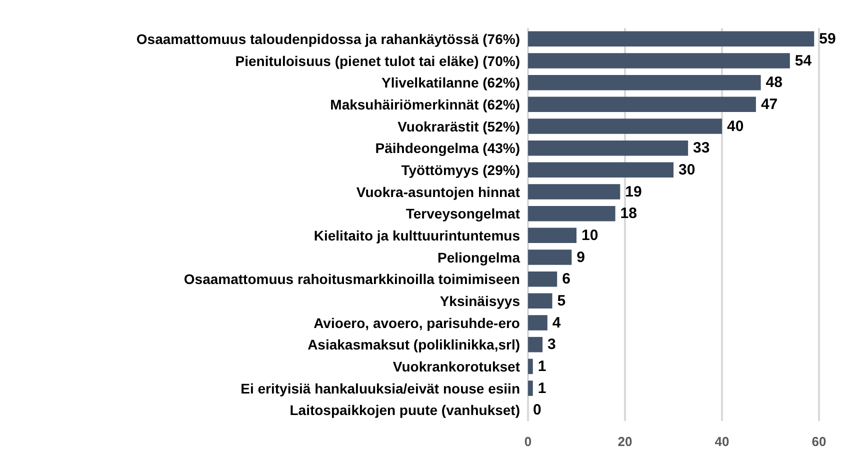 The image size is (858, 459). I want to click on y-tick-label: Pienituloisuus (pienet tulot tai eläke) (70%), so click(377, 60).